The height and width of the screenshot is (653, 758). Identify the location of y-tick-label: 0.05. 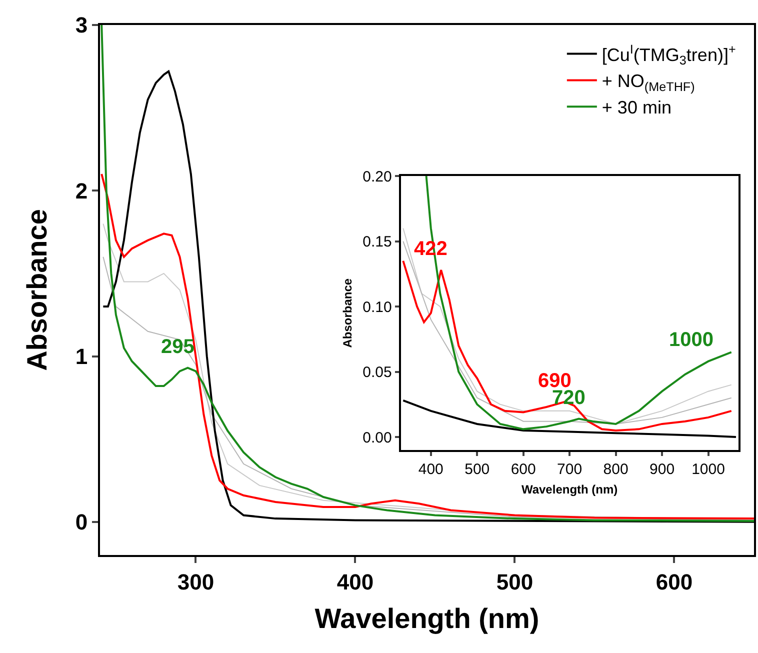
(377, 373).